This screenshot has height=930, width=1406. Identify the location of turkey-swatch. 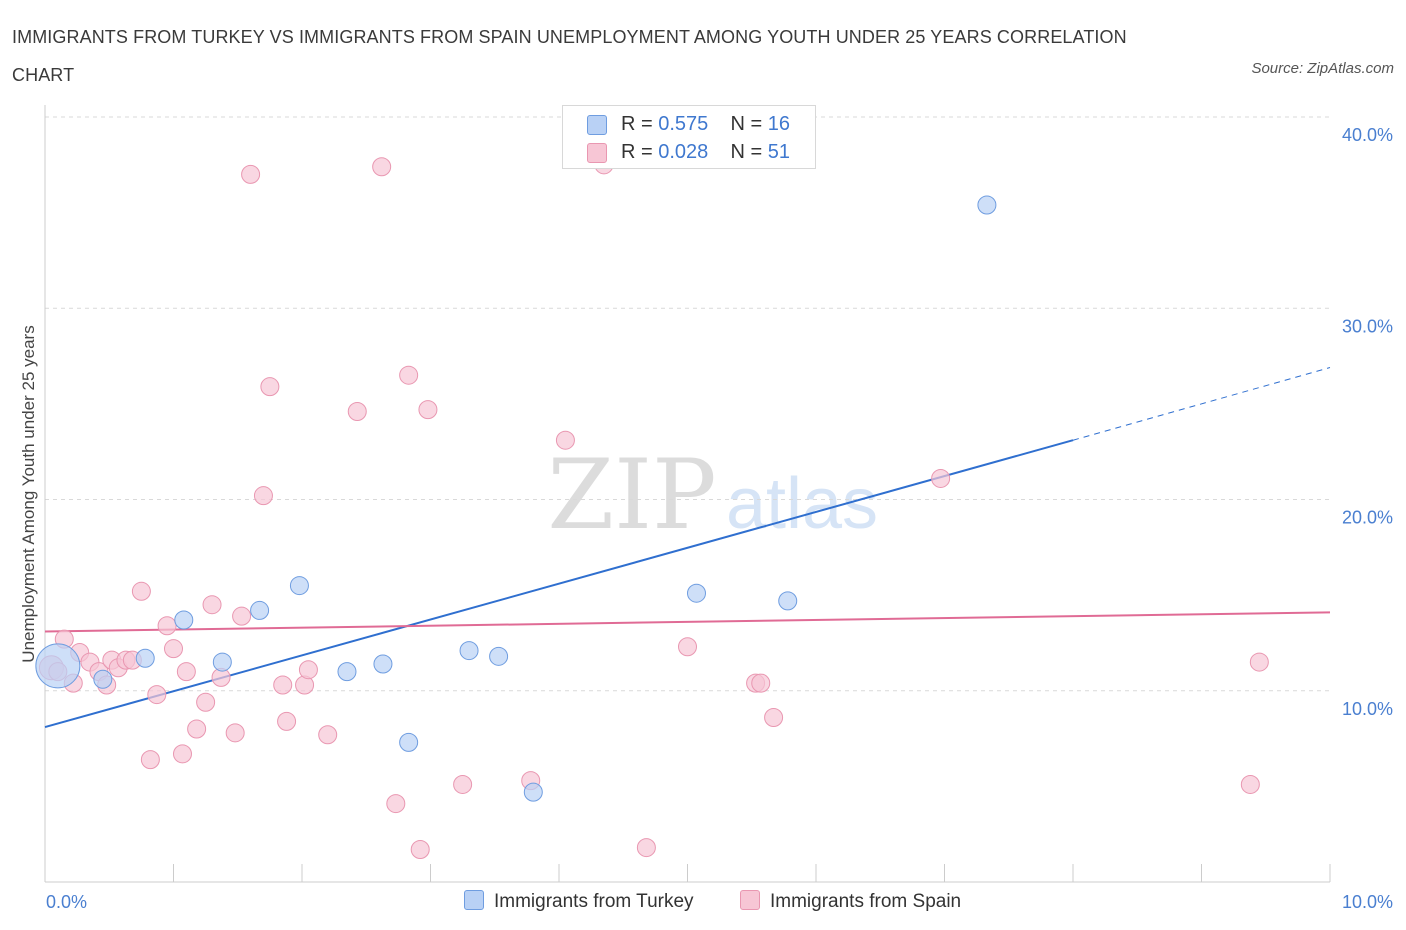
(597, 125).